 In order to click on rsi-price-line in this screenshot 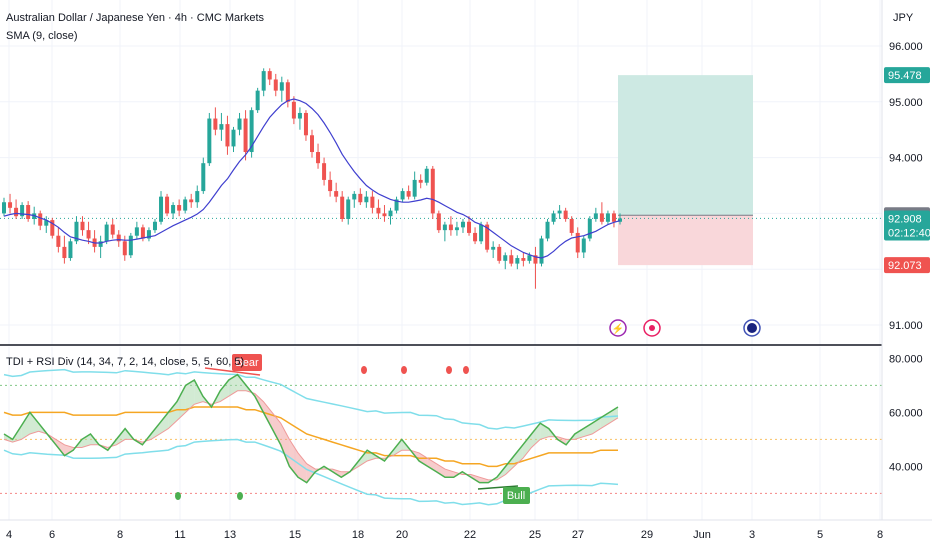, I will do `click(311, 428)`.